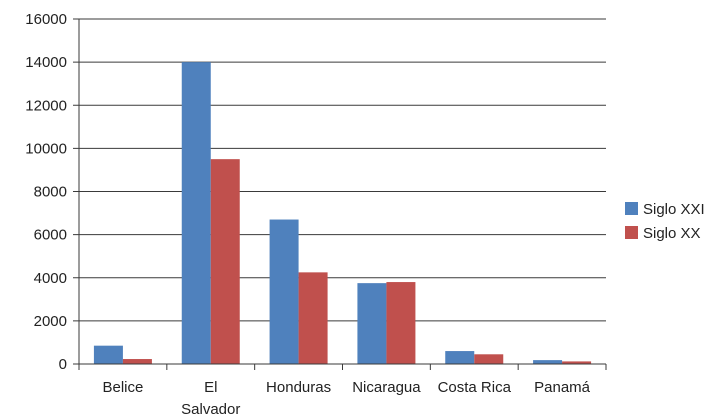 Image resolution: width=718 pixels, height=418 pixels. I want to click on y-tick-label: 10000, so click(46, 148).